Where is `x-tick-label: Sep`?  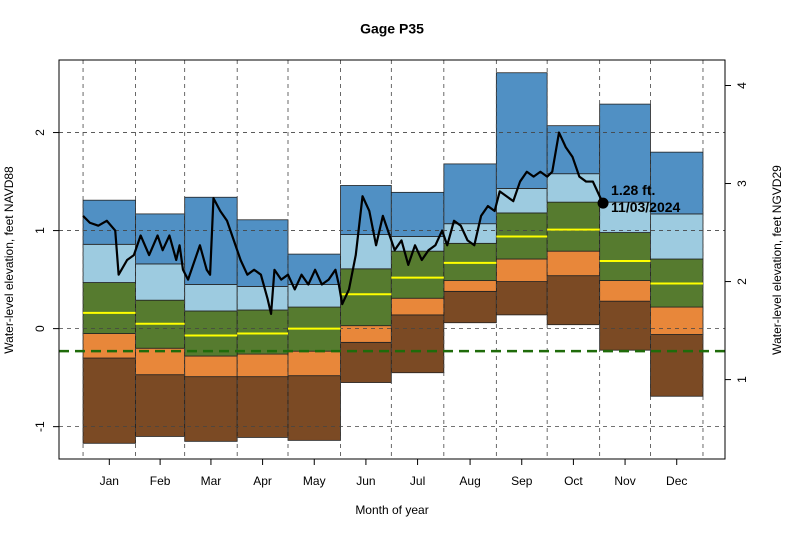 x-tick-label: Sep is located at coordinates (522, 481).